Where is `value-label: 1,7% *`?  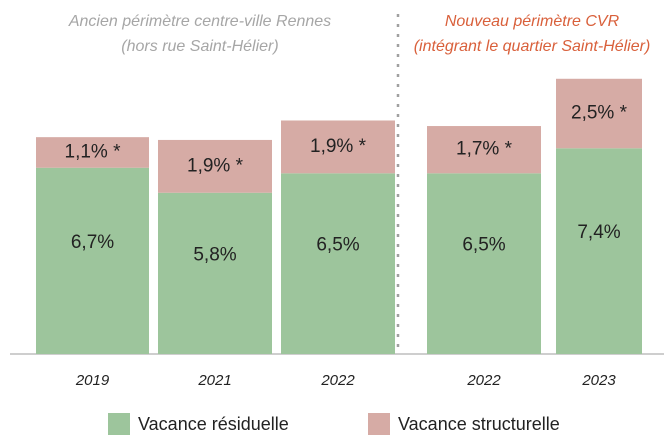 value-label: 1,7% * is located at coordinates (484, 149).